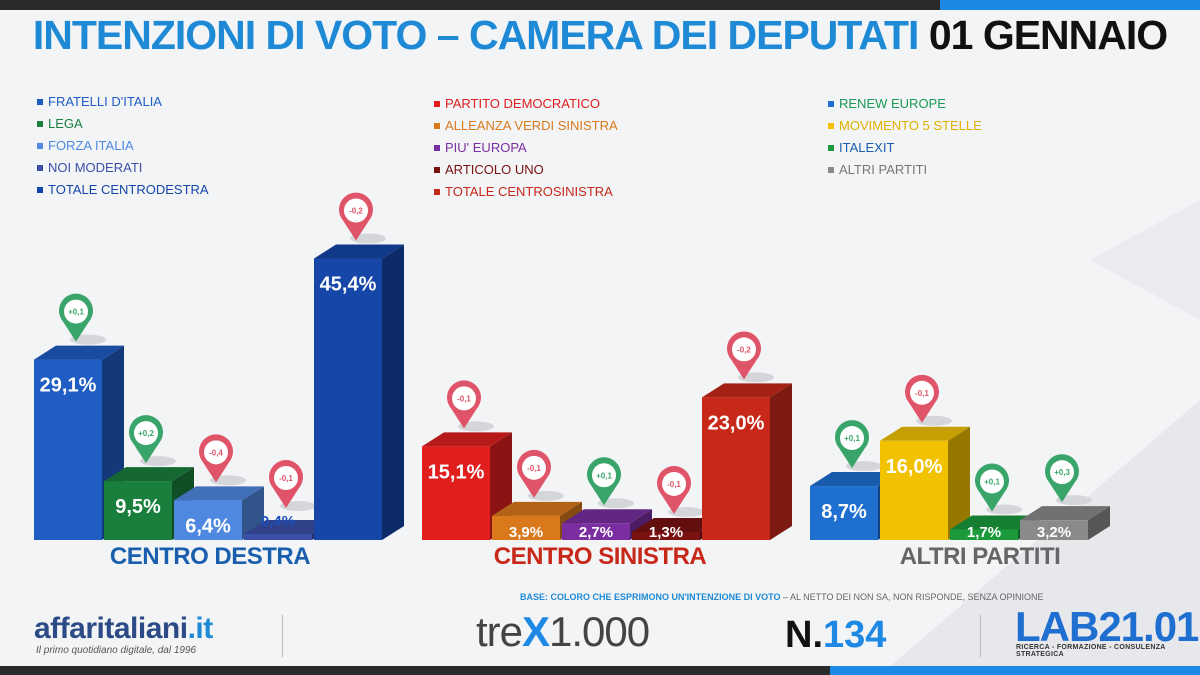 This screenshot has height=675, width=1200. I want to click on bar-totale-centrodestra: 45,4% -0,2, so click(359, 366).